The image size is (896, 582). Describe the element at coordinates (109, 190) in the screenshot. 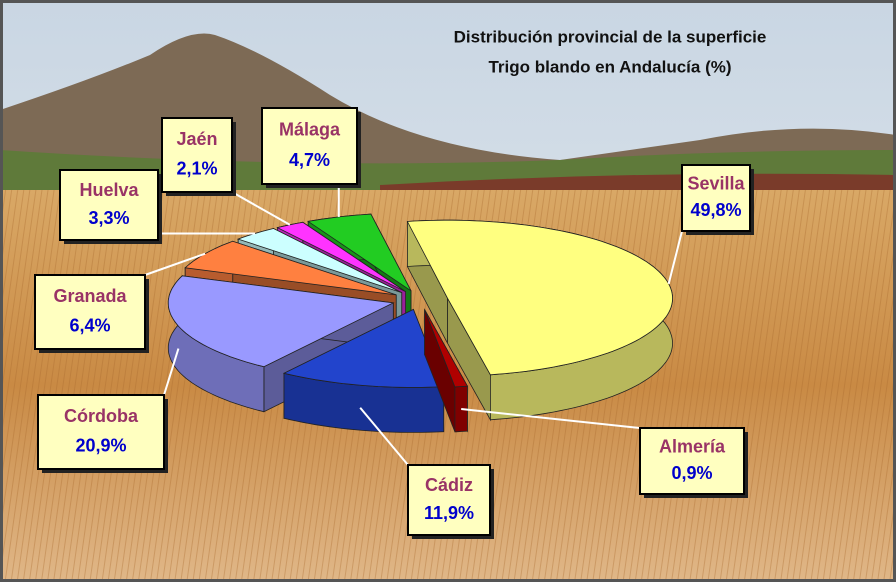

I see `label-name: Huelva` at that location.